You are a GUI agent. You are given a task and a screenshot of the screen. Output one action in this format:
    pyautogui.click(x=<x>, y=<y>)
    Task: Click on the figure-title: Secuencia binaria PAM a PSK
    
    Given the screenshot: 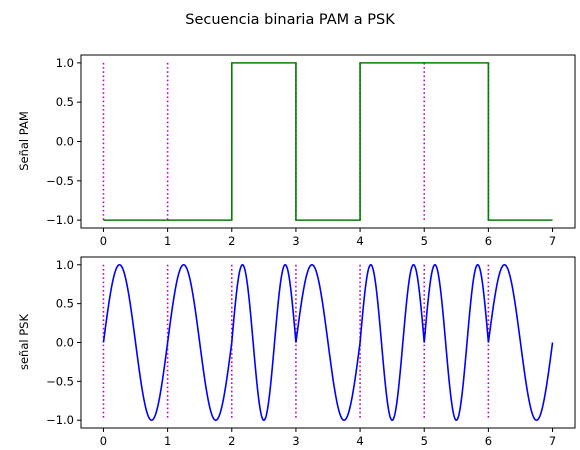 What is the action you would take?
    pyautogui.click(x=290, y=20)
    